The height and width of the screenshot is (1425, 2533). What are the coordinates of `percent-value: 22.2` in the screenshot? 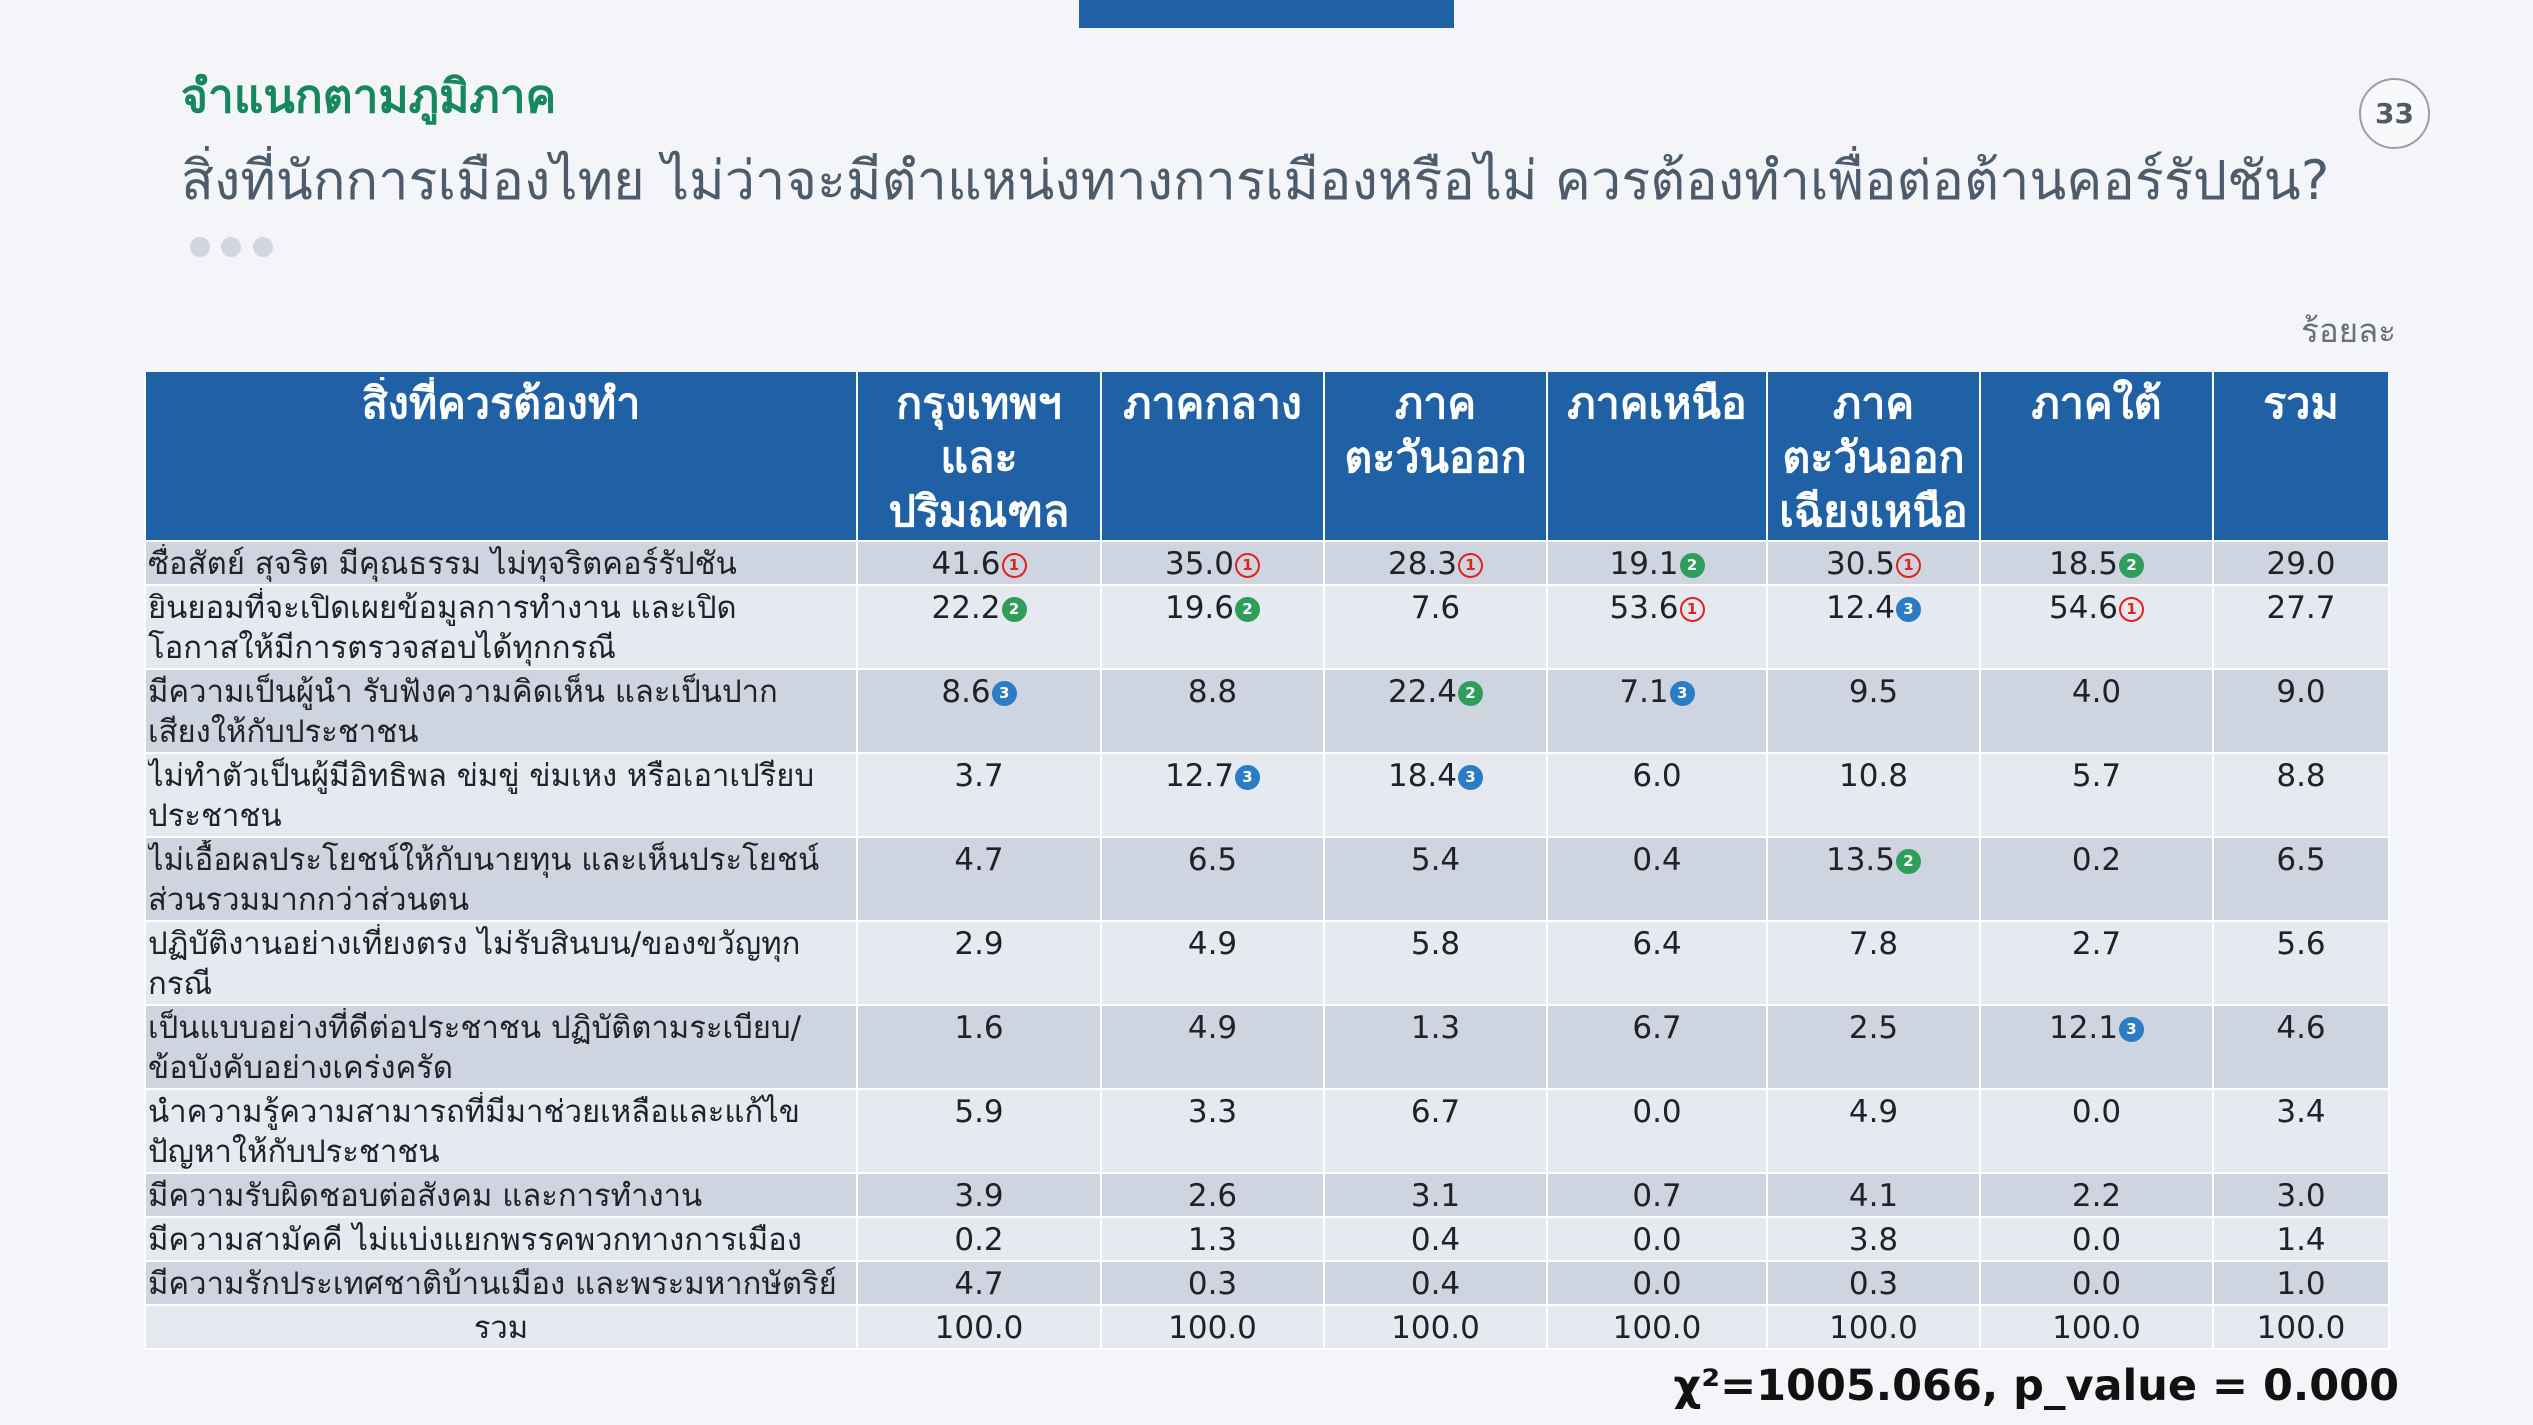 It's located at (966, 608).